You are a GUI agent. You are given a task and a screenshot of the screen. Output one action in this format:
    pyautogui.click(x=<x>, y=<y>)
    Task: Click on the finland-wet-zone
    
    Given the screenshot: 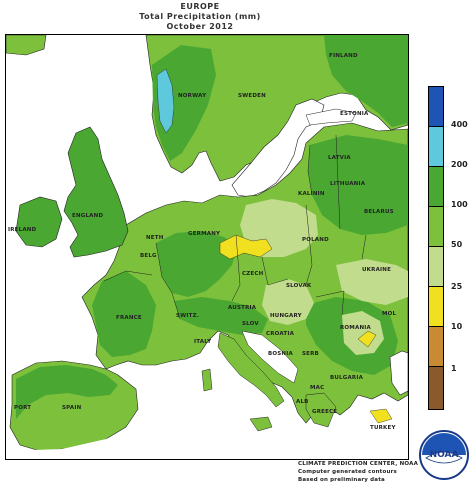 What is the action you would take?
    pyautogui.click(x=366, y=81)
    